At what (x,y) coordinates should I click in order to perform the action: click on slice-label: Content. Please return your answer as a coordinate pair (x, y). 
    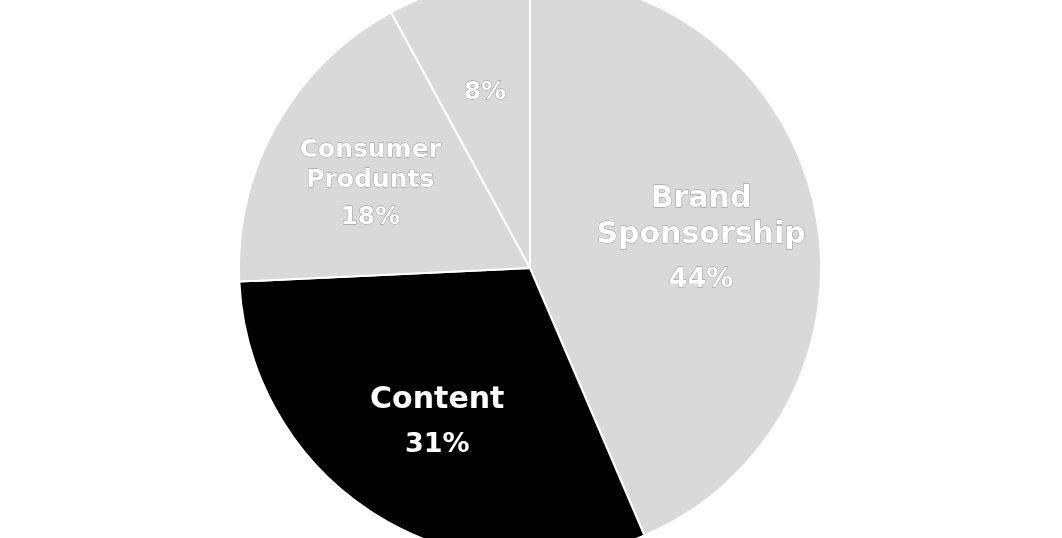
    Looking at the image, I should click on (437, 398).